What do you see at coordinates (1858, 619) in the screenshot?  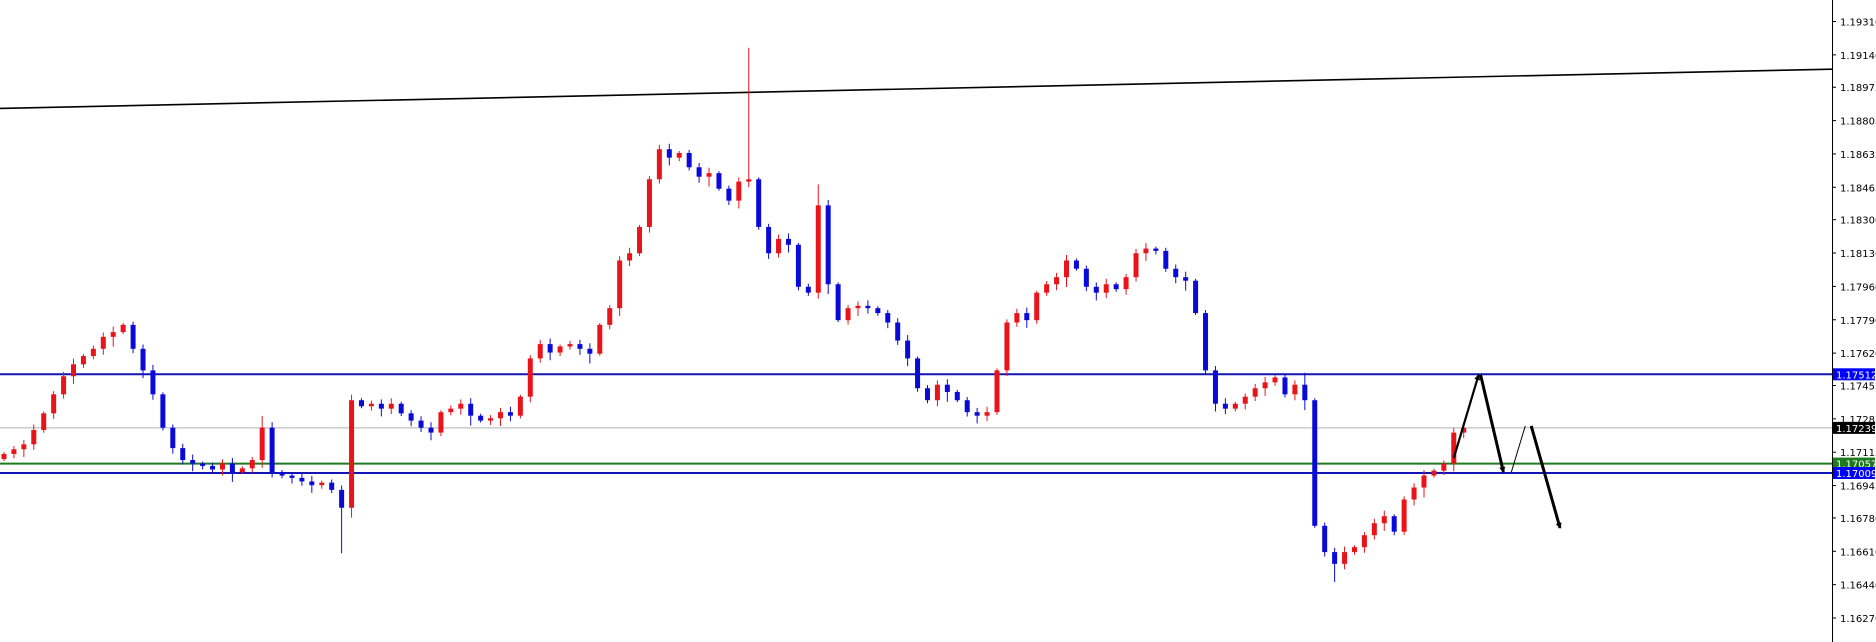 I see `axis-tick-label: 1.16270` at bounding box center [1858, 619].